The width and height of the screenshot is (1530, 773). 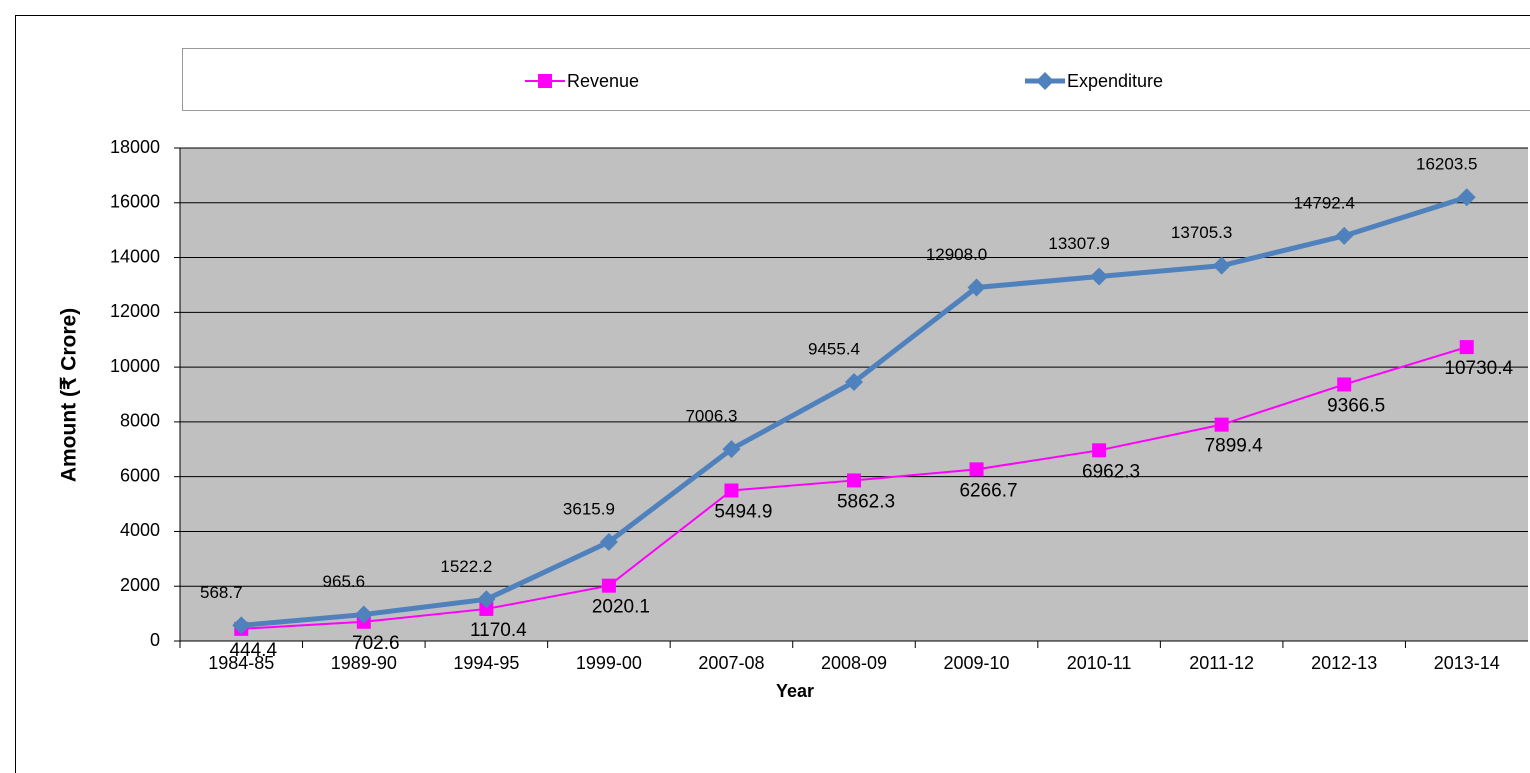 I want to click on data-label: 13307.9, so click(x=1078, y=243).